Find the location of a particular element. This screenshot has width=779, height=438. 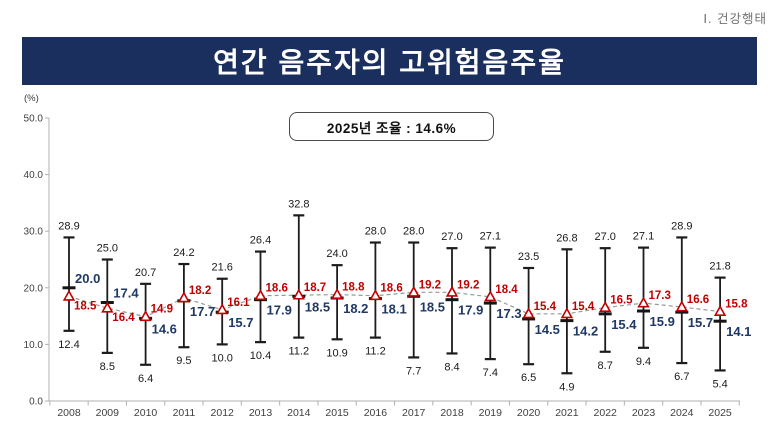

ci-lower-label: 10.0 is located at coordinates (221, 358).